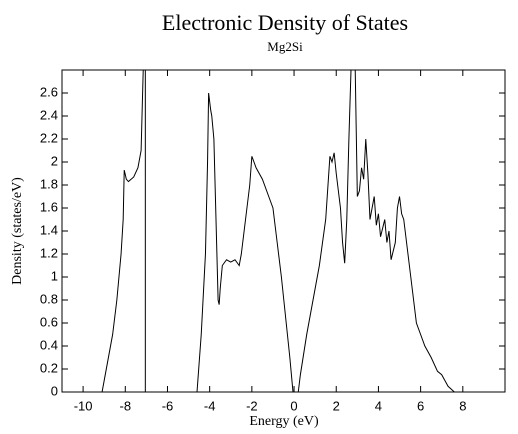 The height and width of the screenshot is (434, 518). Describe the element at coordinates (49, 344) in the screenshot. I see `y-tick-label: 0.4` at that location.